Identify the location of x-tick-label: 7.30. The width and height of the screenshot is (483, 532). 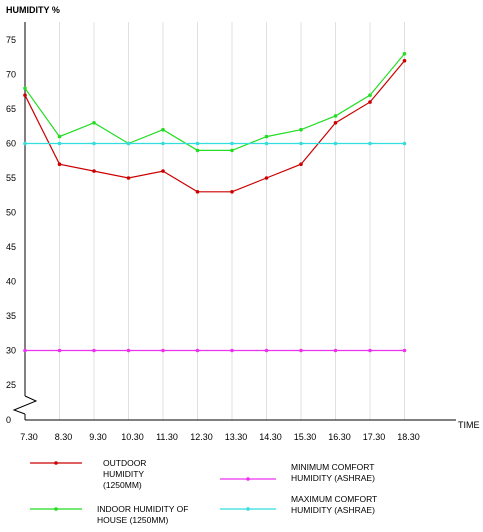
(29, 437).